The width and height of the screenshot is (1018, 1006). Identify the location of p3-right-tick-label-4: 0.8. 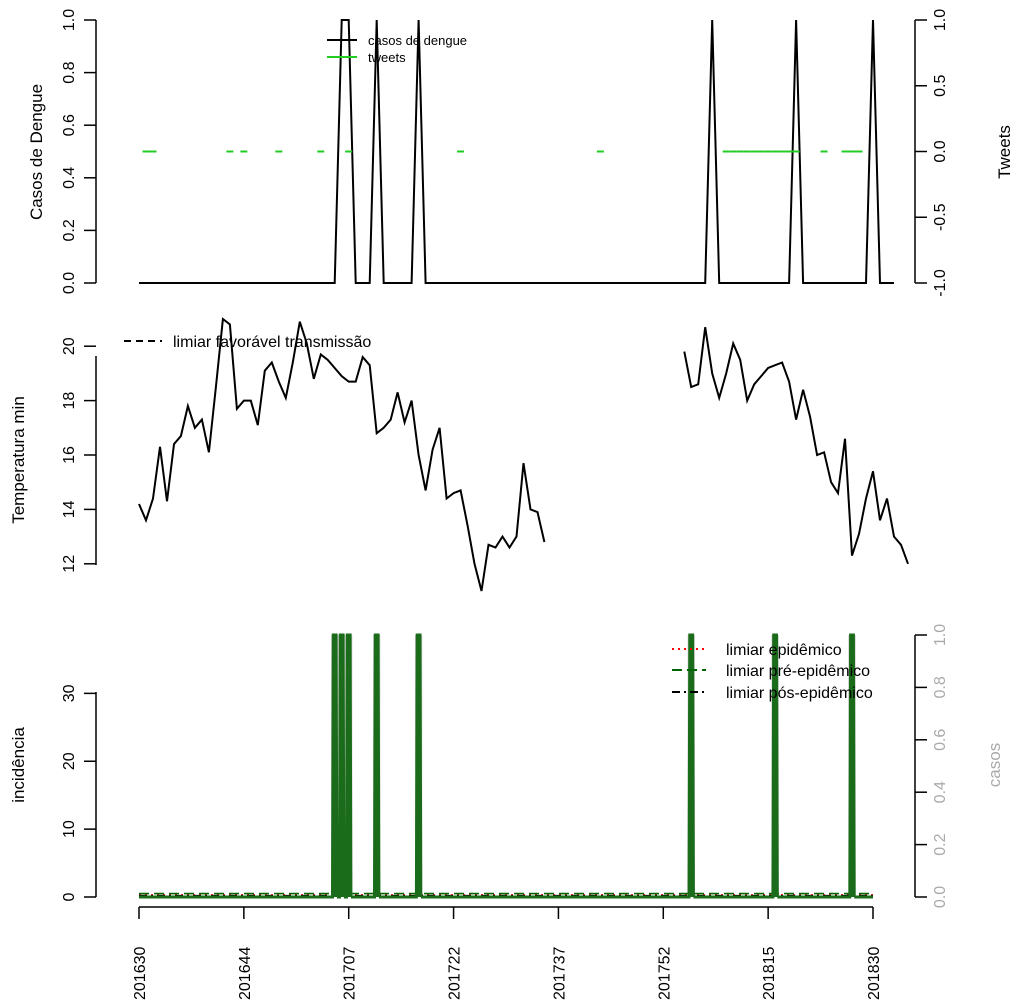
(940, 687).